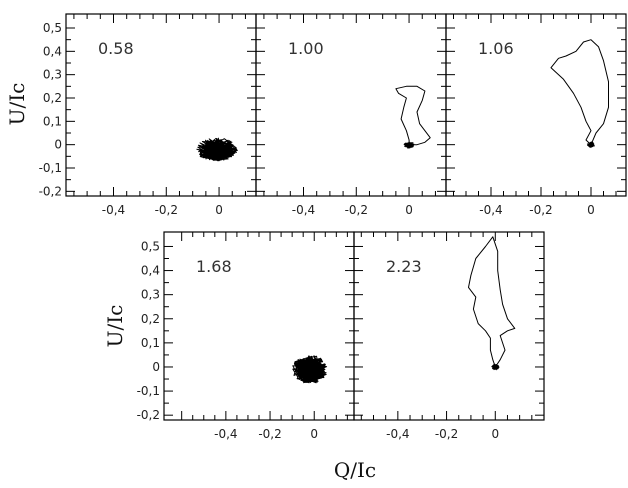  What do you see at coordinates (116, 48) in the screenshot?
I see `panel-label: 0.58` at bounding box center [116, 48].